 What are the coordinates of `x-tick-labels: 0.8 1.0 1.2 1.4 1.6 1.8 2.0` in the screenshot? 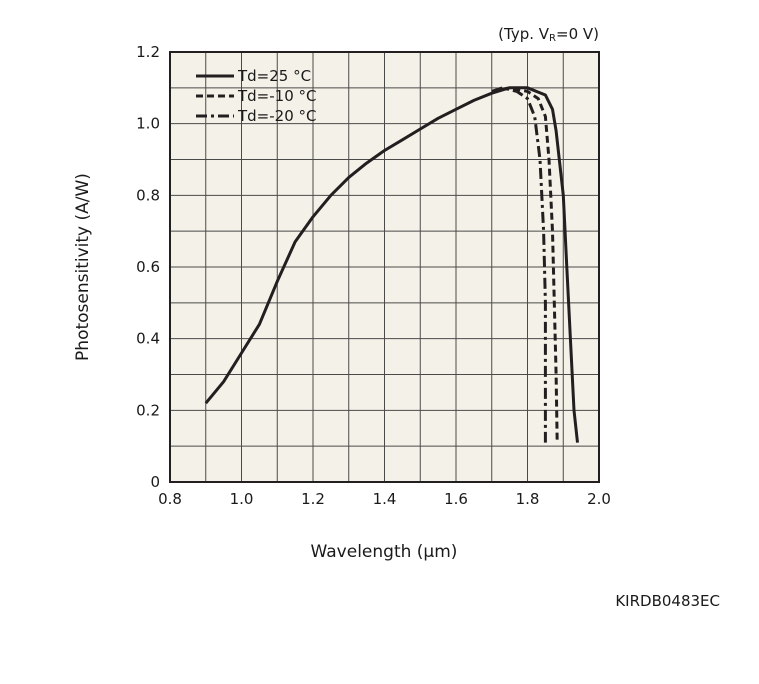 It's located at (384, 499).